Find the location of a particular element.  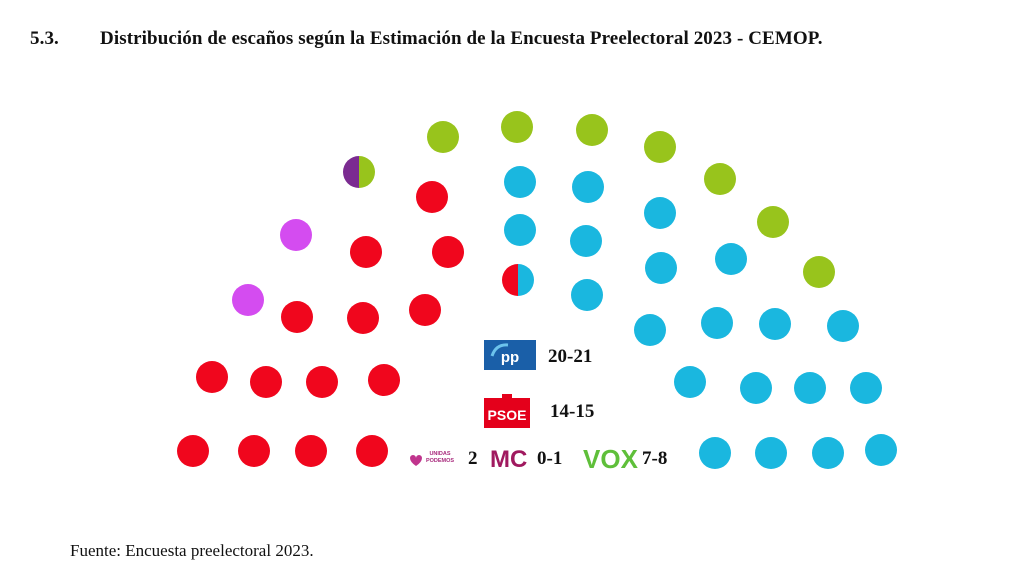

mc-logo-text: MC is located at coordinates (508, 459).